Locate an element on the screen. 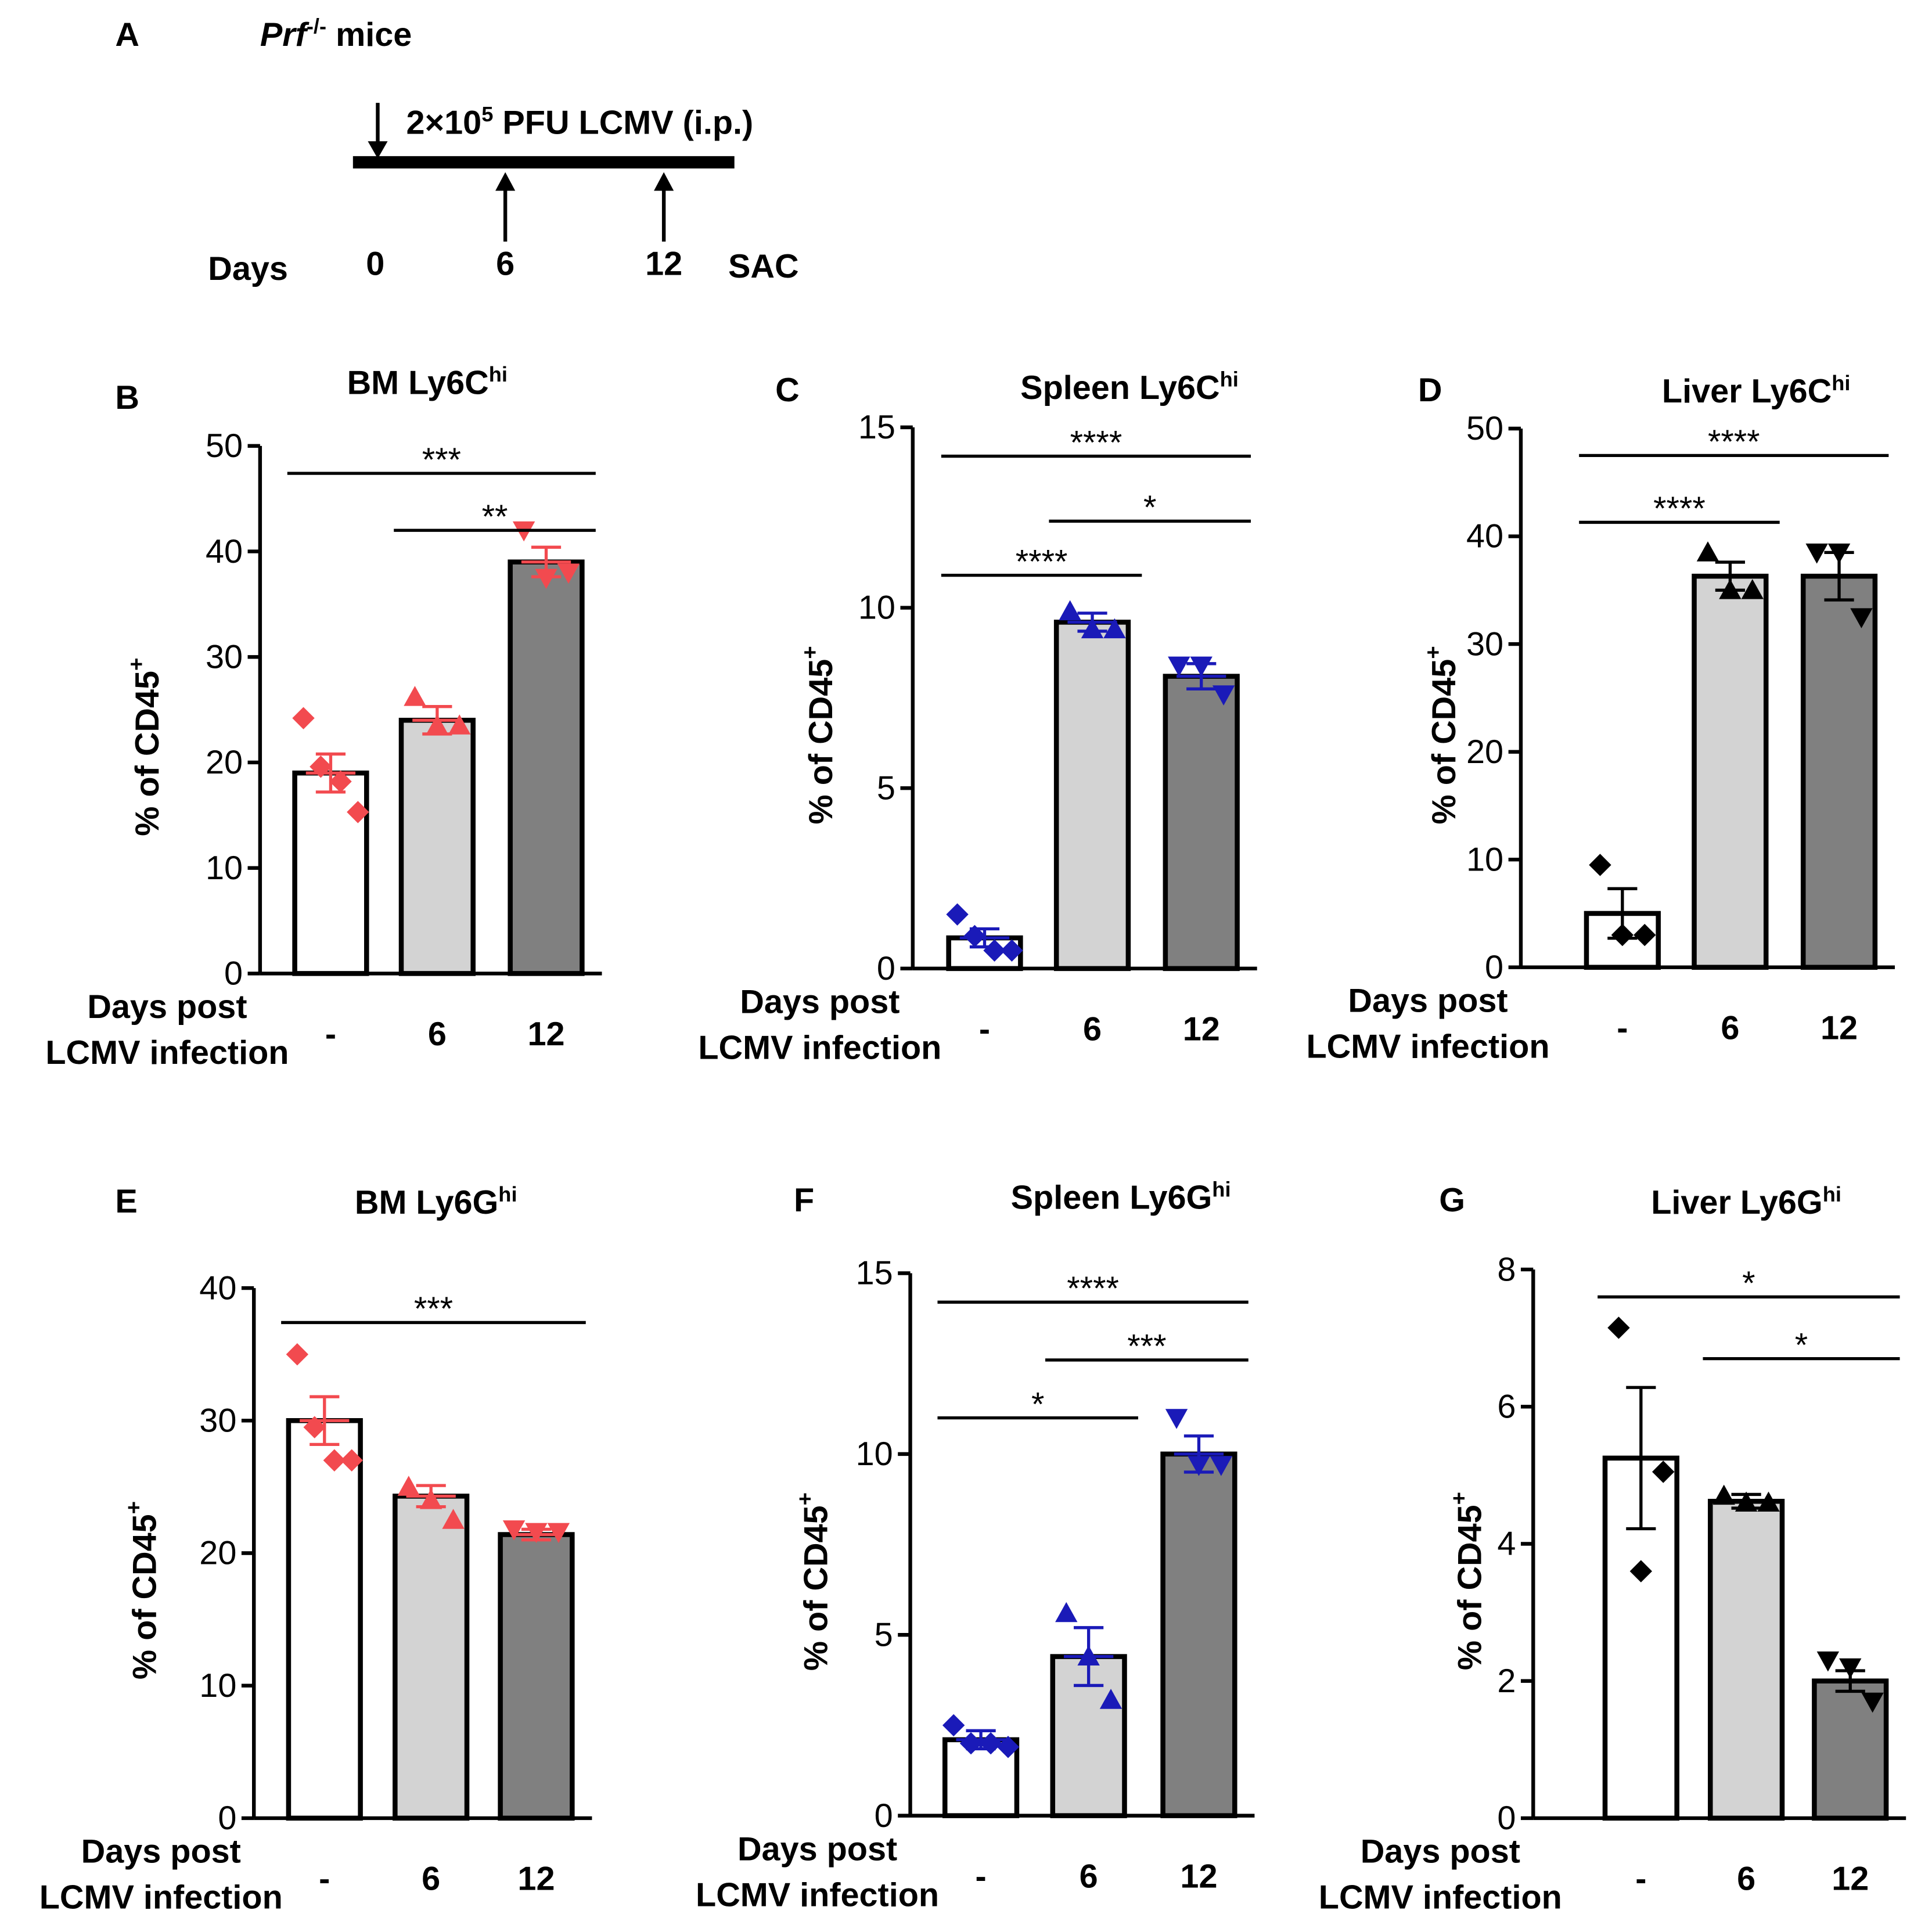 Image resolution: width=1932 pixels, height=1921 pixels. chart-title: Liver Ly6Chi is located at coordinates (1756, 391).